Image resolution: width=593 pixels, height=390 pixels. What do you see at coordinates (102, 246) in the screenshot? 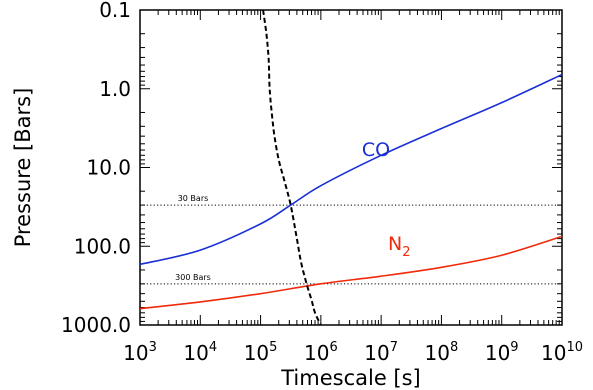
I see `y-tick-label: 100.0` at bounding box center [102, 246].